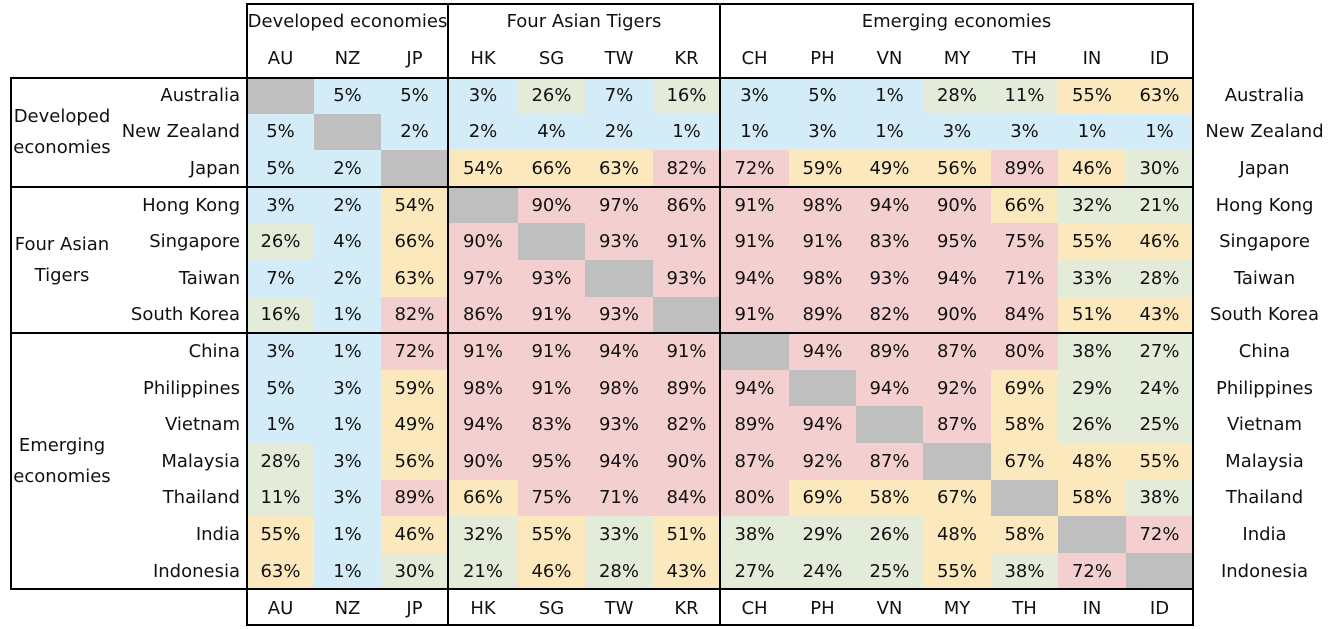 Image resolution: width=1333 pixels, height=629 pixels. I want to click on heatmap-cell: 72%, so click(1159, 534).